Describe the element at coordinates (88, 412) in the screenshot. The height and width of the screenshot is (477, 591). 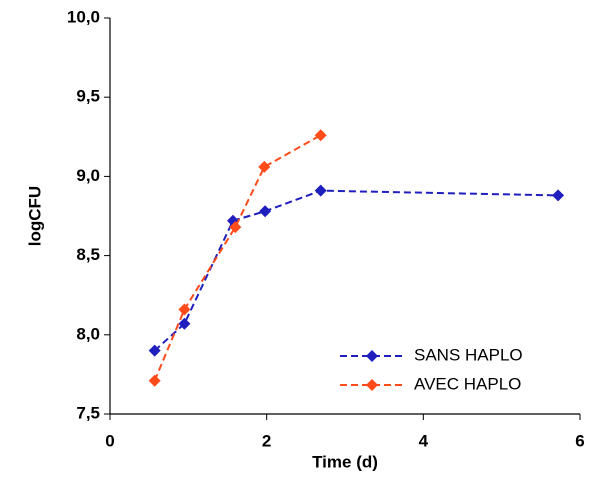
I see `y-tick-label: 7,5` at that location.